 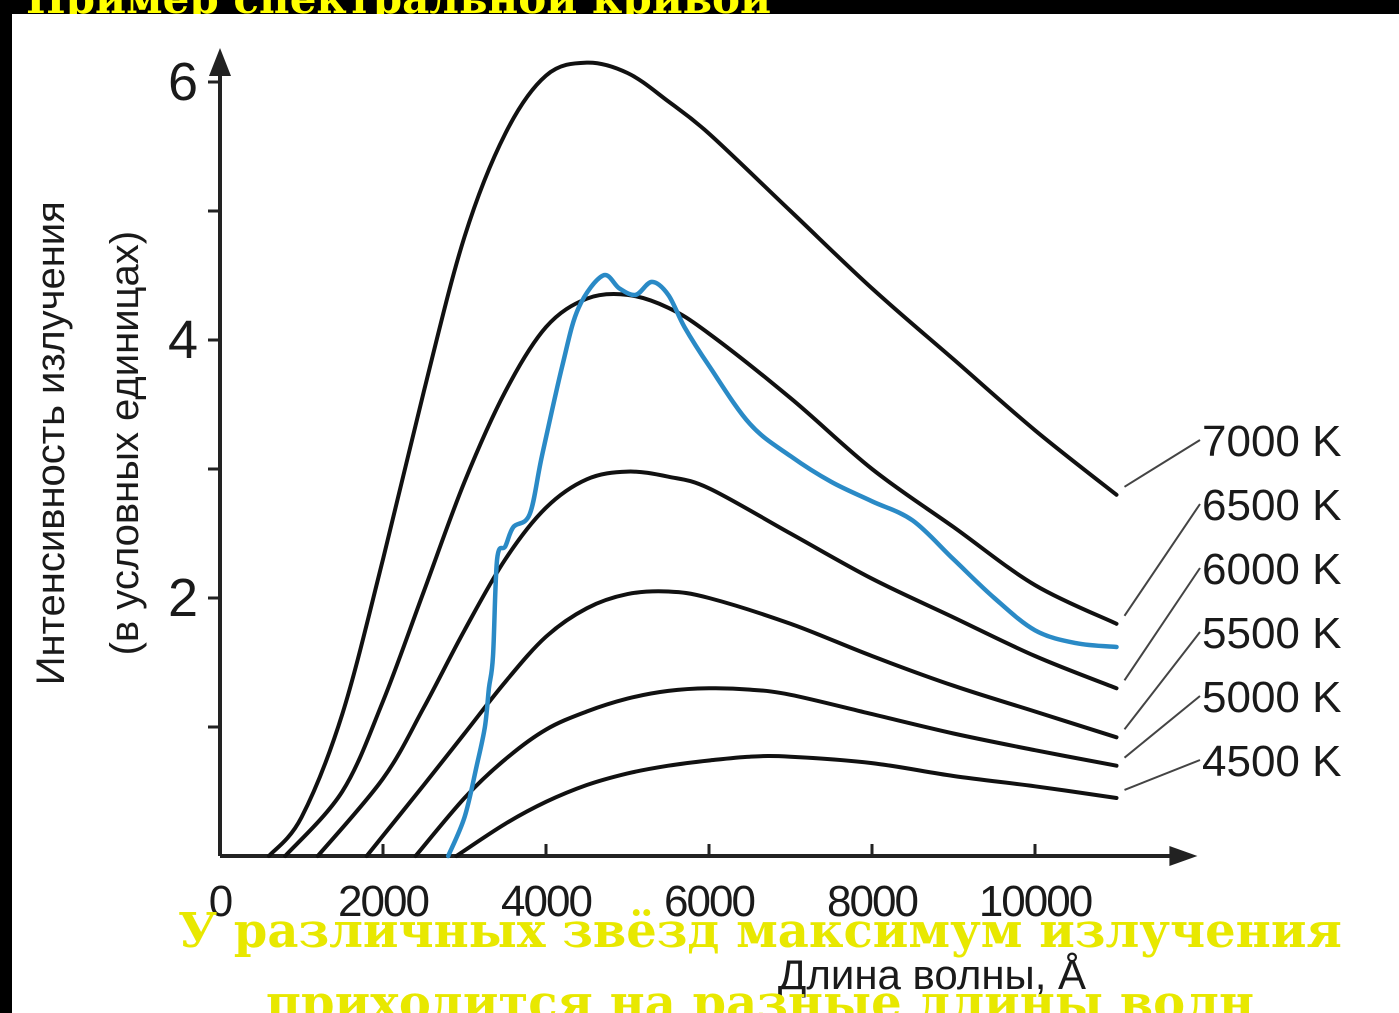 What do you see at coordinates (1271, 761) in the screenshot?
I see `series-label-4500-k: 4500 K` at bounding box center [1271, 761].